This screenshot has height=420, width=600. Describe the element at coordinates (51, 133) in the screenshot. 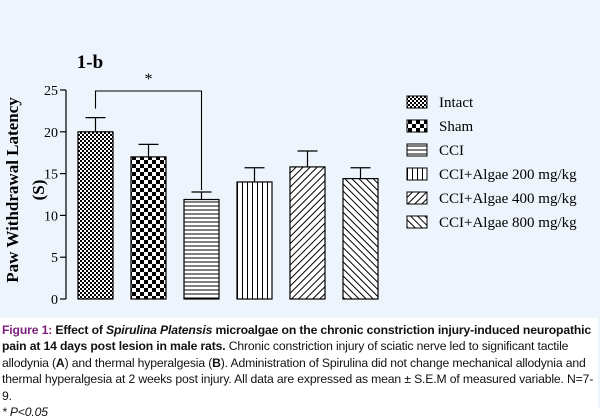

I see `y-tick-label: 20` at that location.